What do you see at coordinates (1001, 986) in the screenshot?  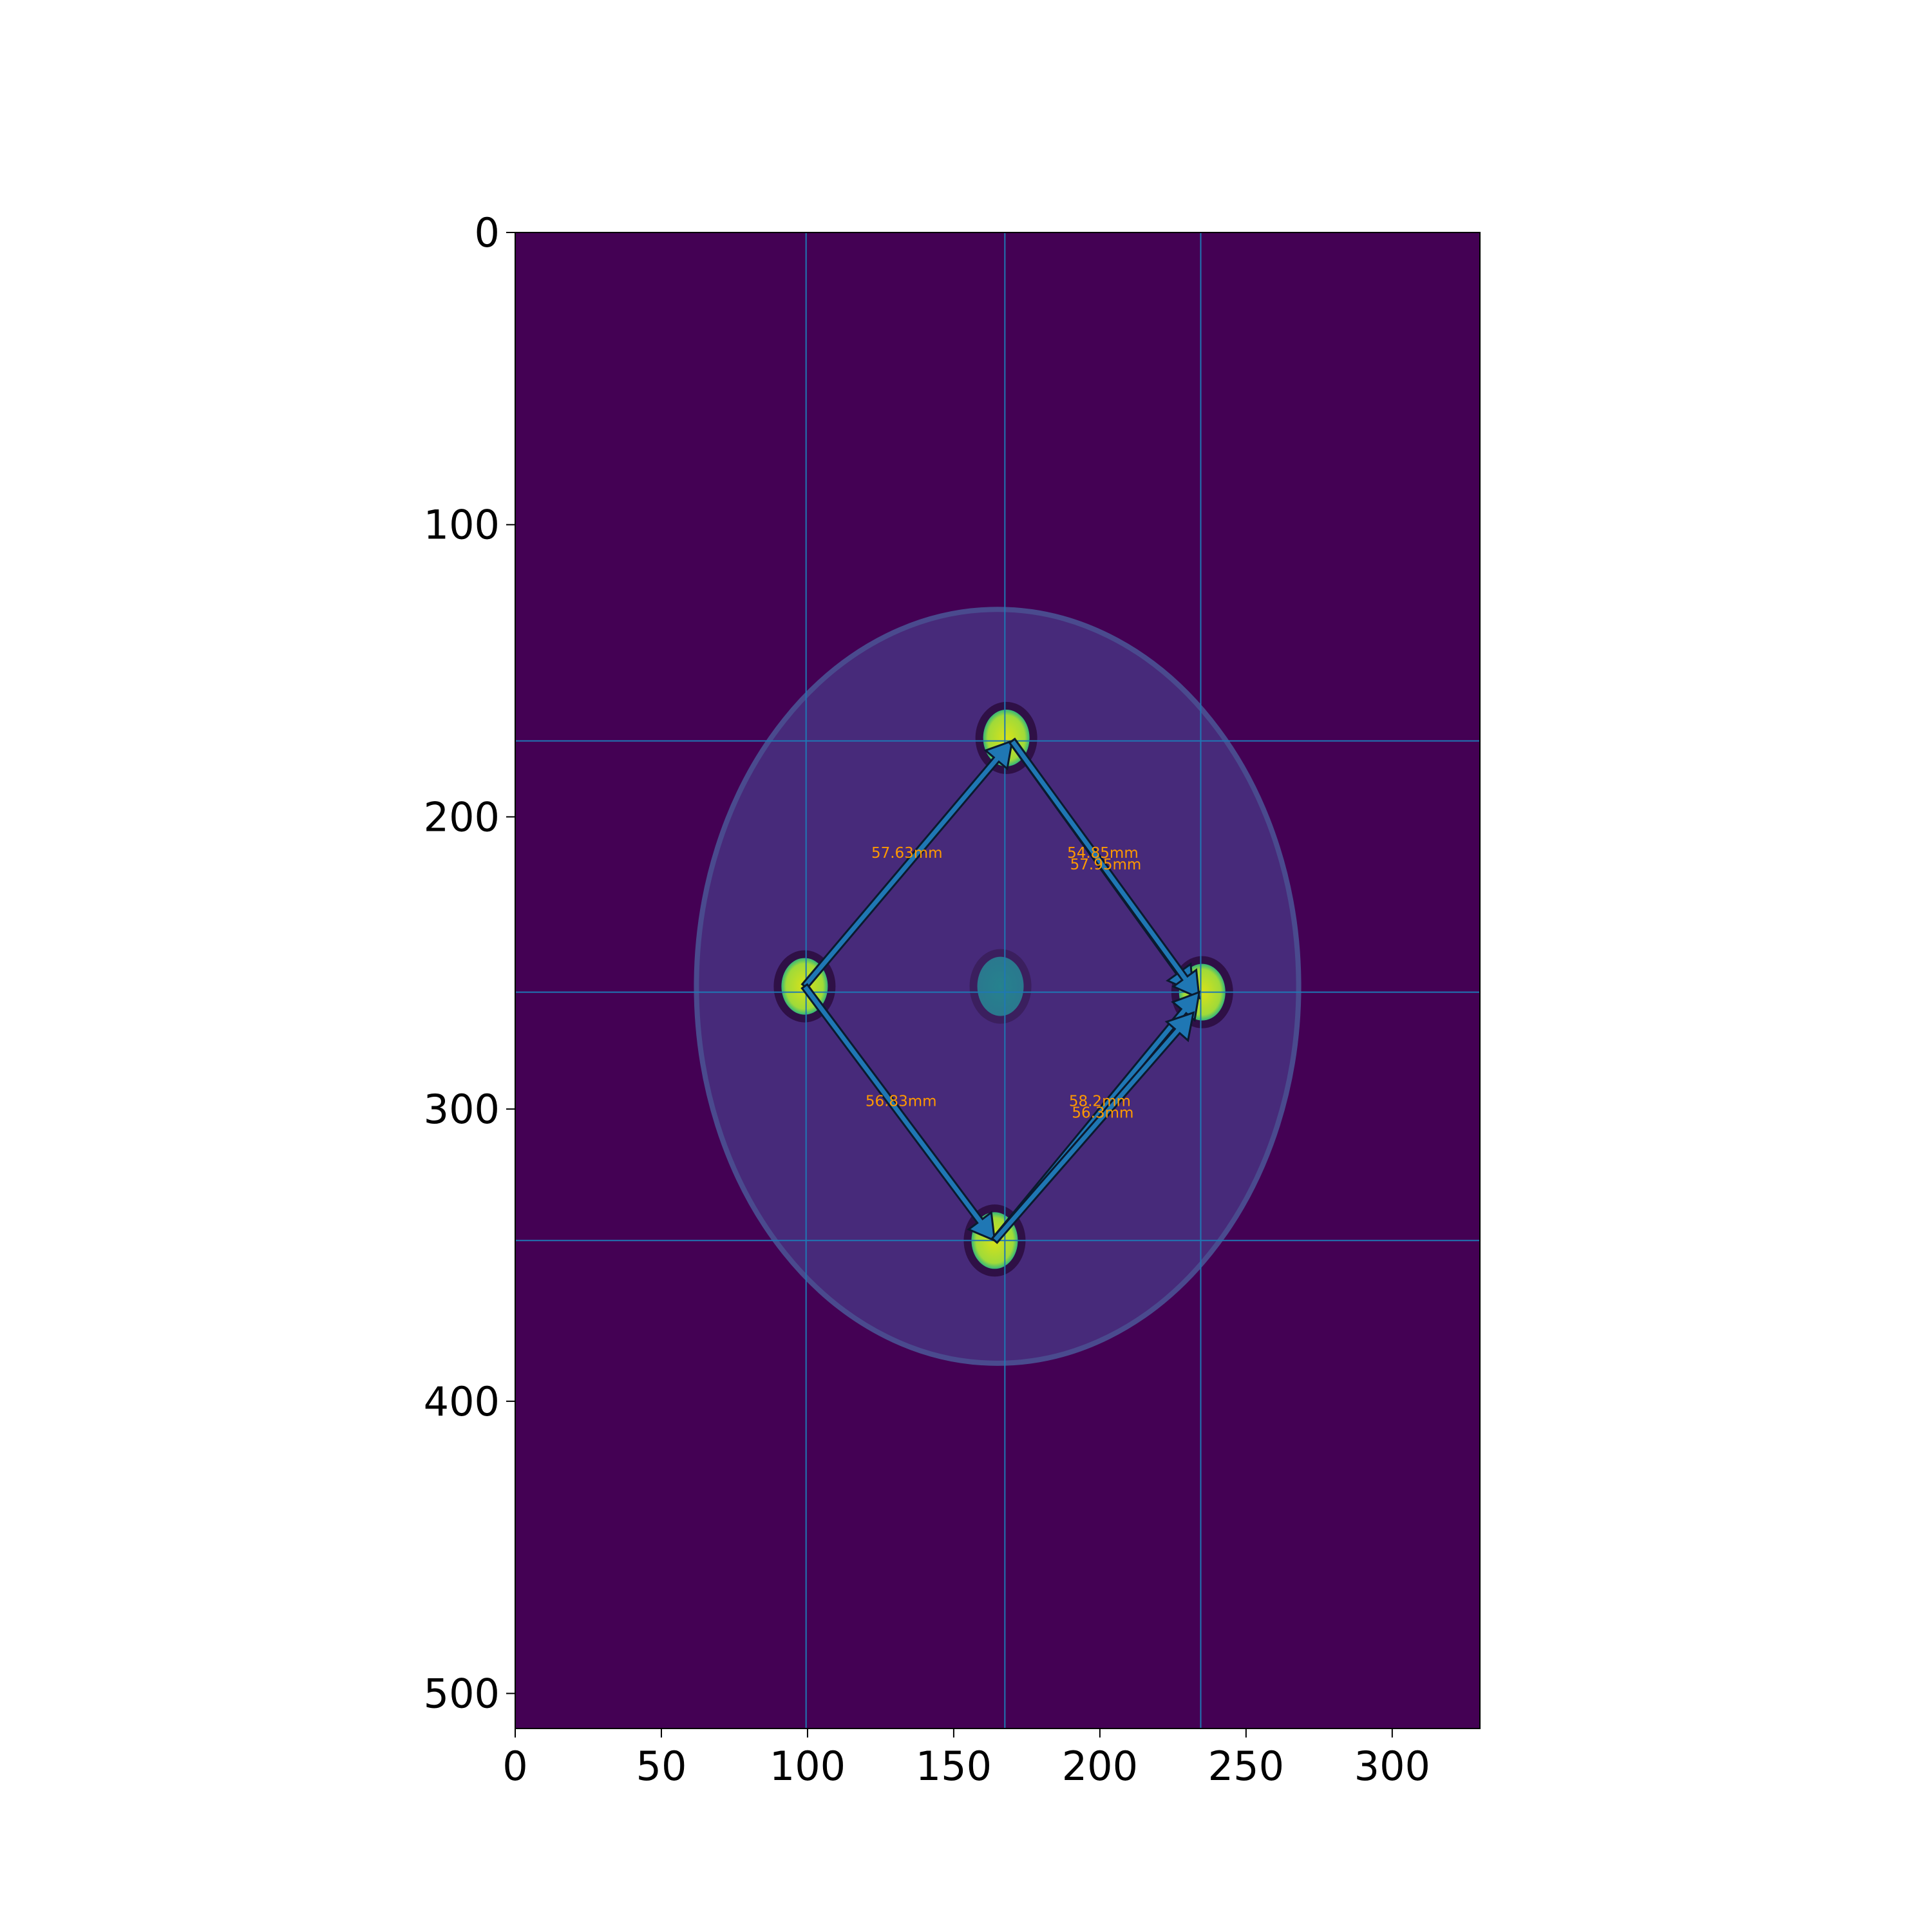 I see `center-blob` at bounding box center [1001, 986].